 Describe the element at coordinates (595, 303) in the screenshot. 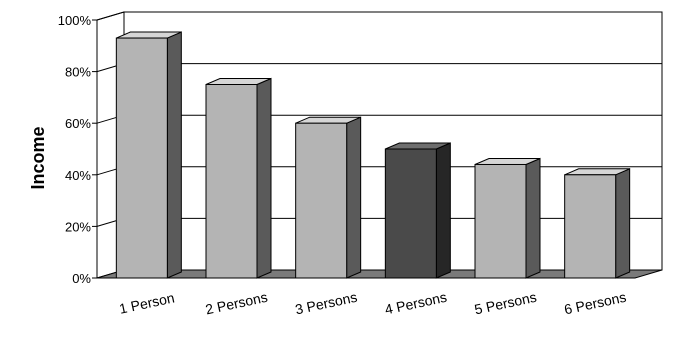

I see `x-category-label: 6 Persons` at that location.